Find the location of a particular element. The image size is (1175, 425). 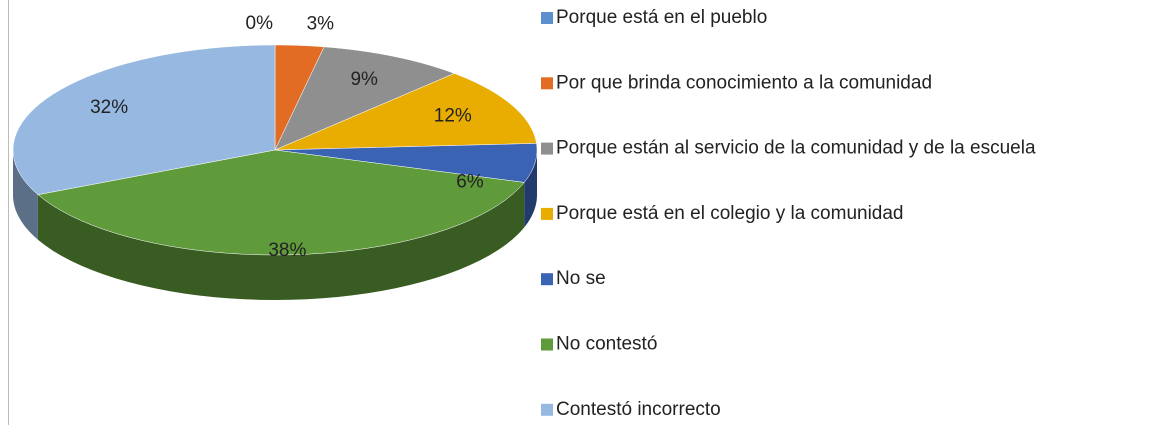

data-label: 9% is located at coordinates (364, 79).